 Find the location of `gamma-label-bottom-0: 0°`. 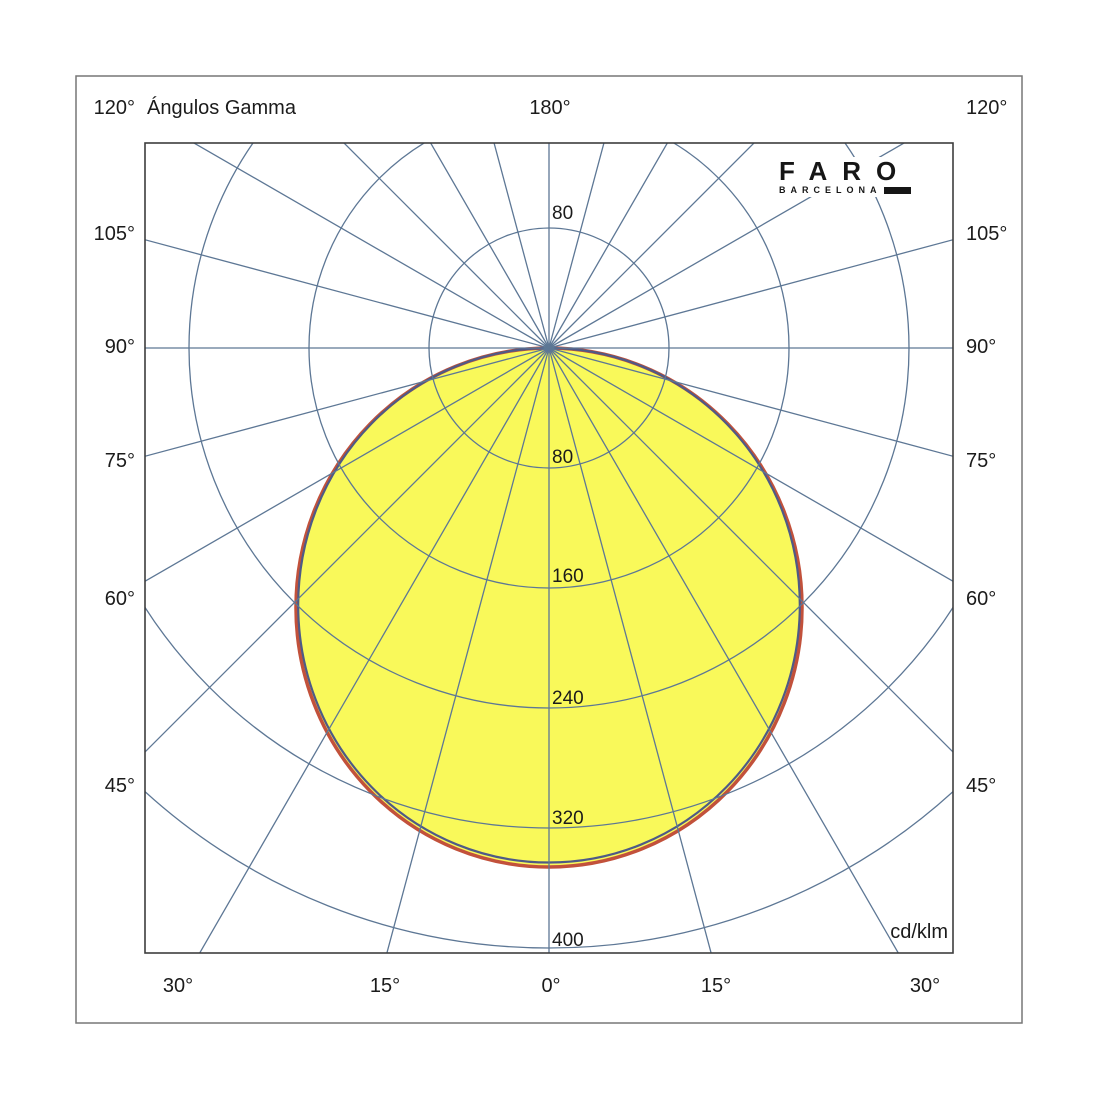

gamma-label-bottom-0: 0° is located at coordinates (551, 986).